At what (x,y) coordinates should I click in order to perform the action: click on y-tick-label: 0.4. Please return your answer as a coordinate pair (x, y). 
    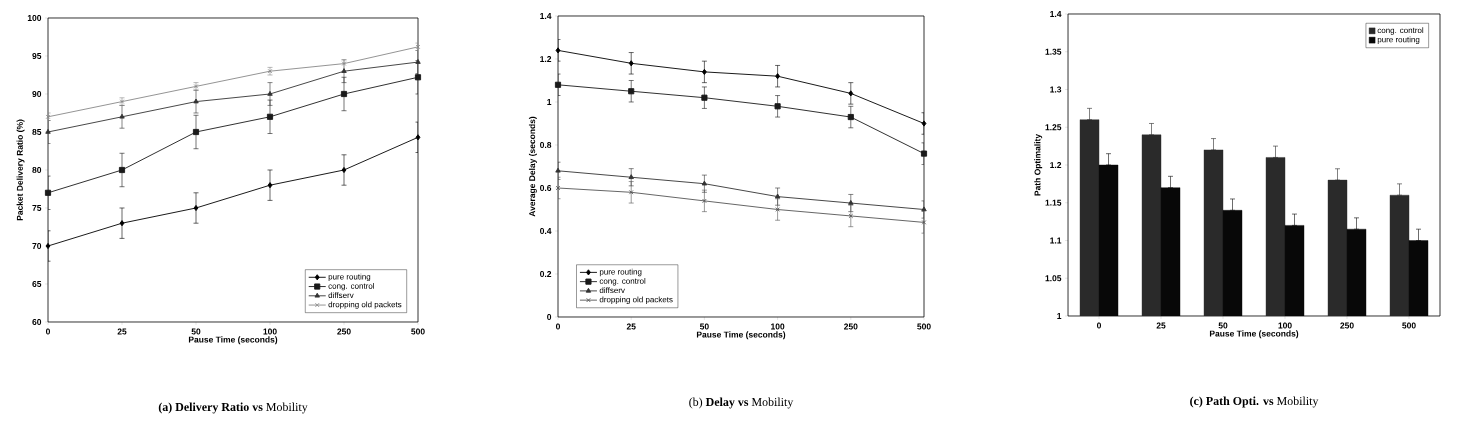
    Looking at the image, I should click on (546, 231).